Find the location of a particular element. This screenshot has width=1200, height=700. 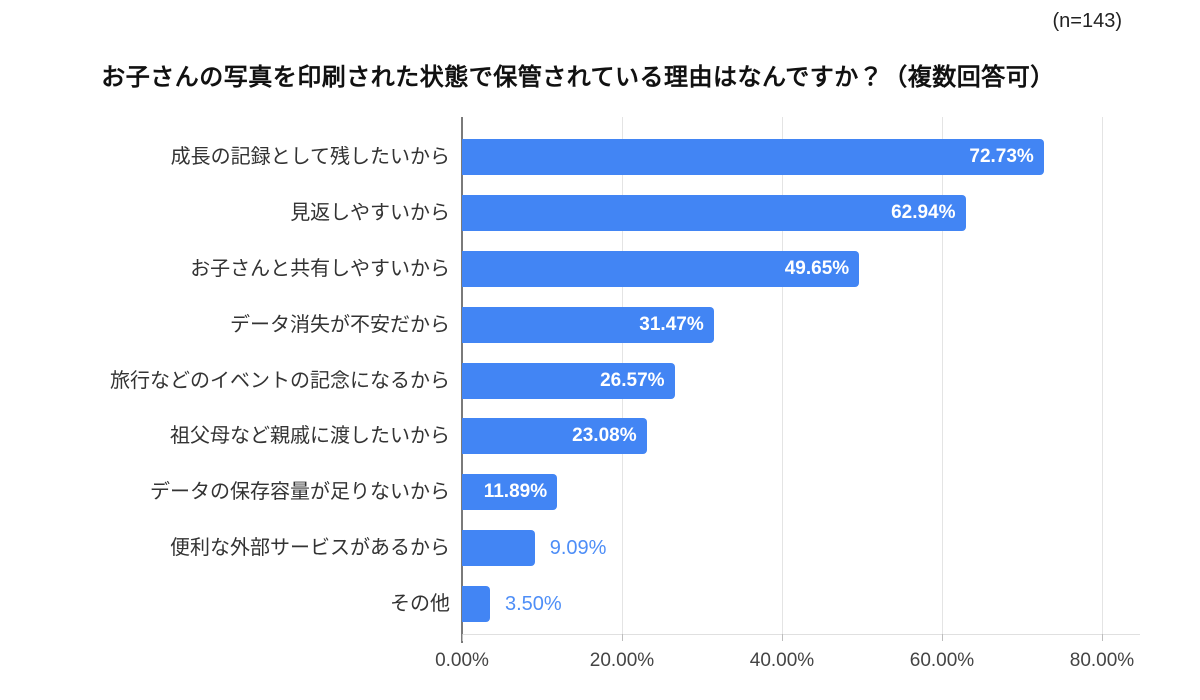

category-label: 旅行などのイベントの記念になるから is located at coordinates (280, 381).